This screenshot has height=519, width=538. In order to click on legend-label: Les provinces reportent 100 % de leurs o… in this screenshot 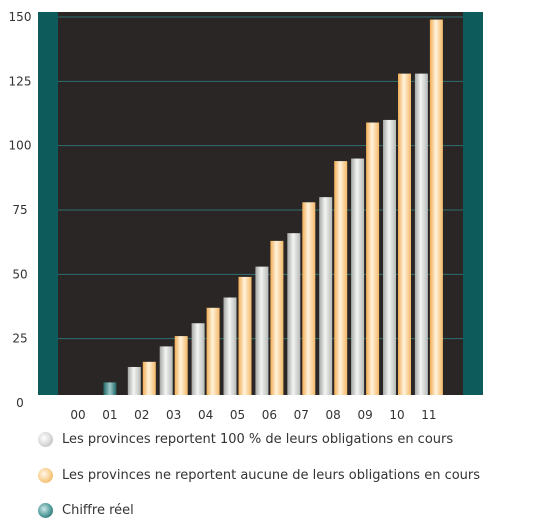, I will do `click(258, 439)`.